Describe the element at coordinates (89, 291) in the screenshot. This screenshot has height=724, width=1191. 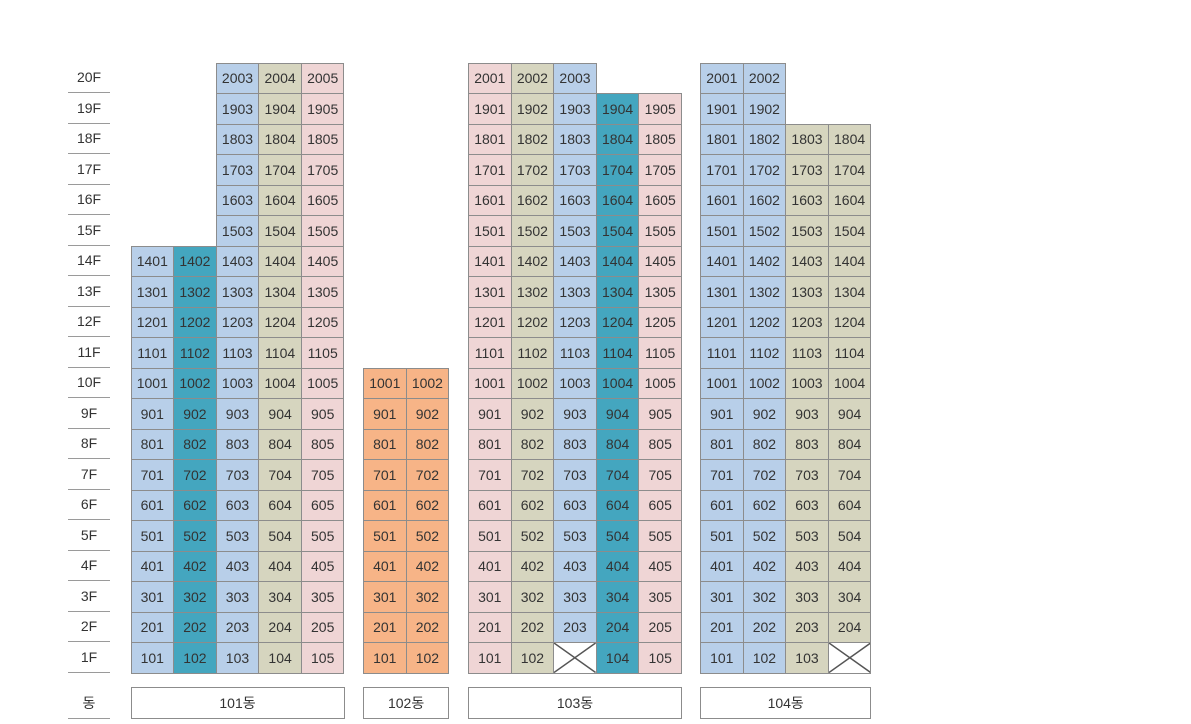
I see `floor-label: 13F` at that location.